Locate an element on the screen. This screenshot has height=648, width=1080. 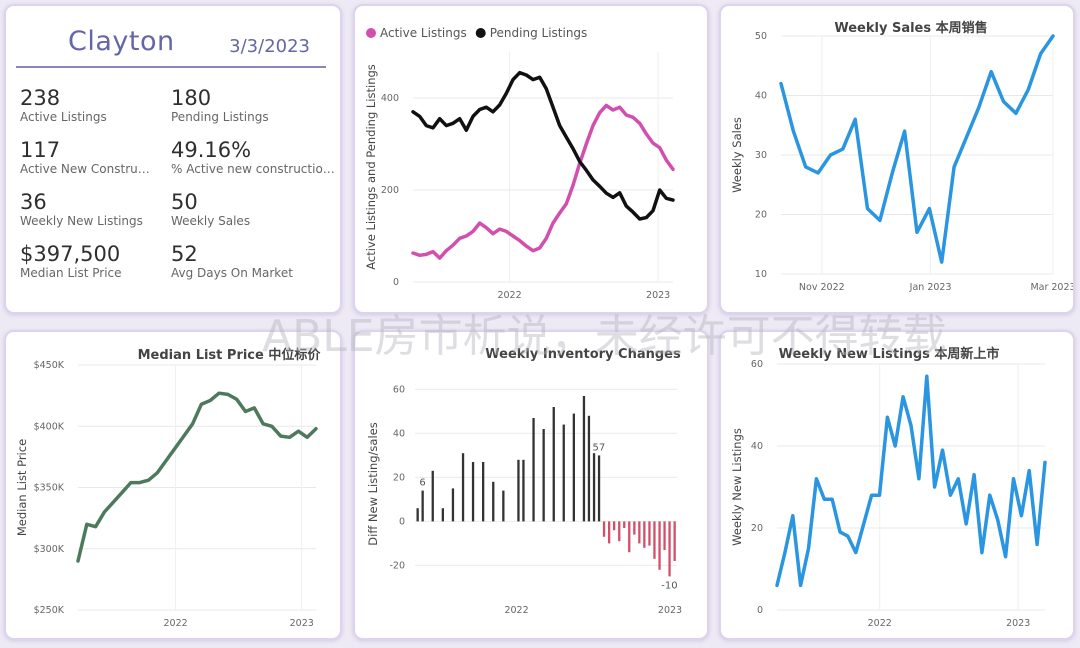
kpi-value: 117 is located at coordinates (40, 150).